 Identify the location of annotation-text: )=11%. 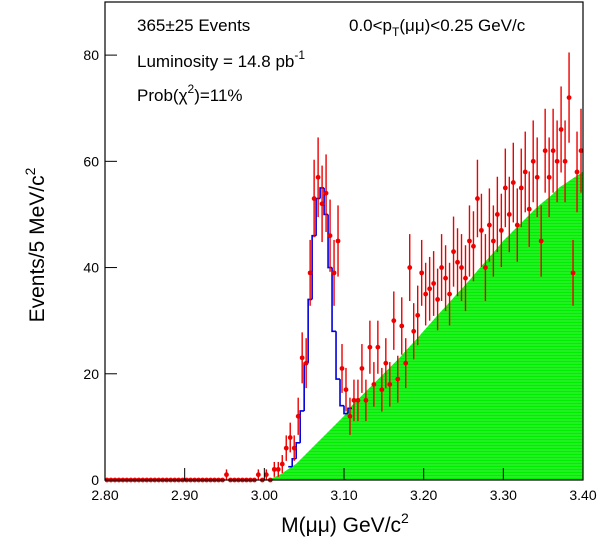
(218, 95).